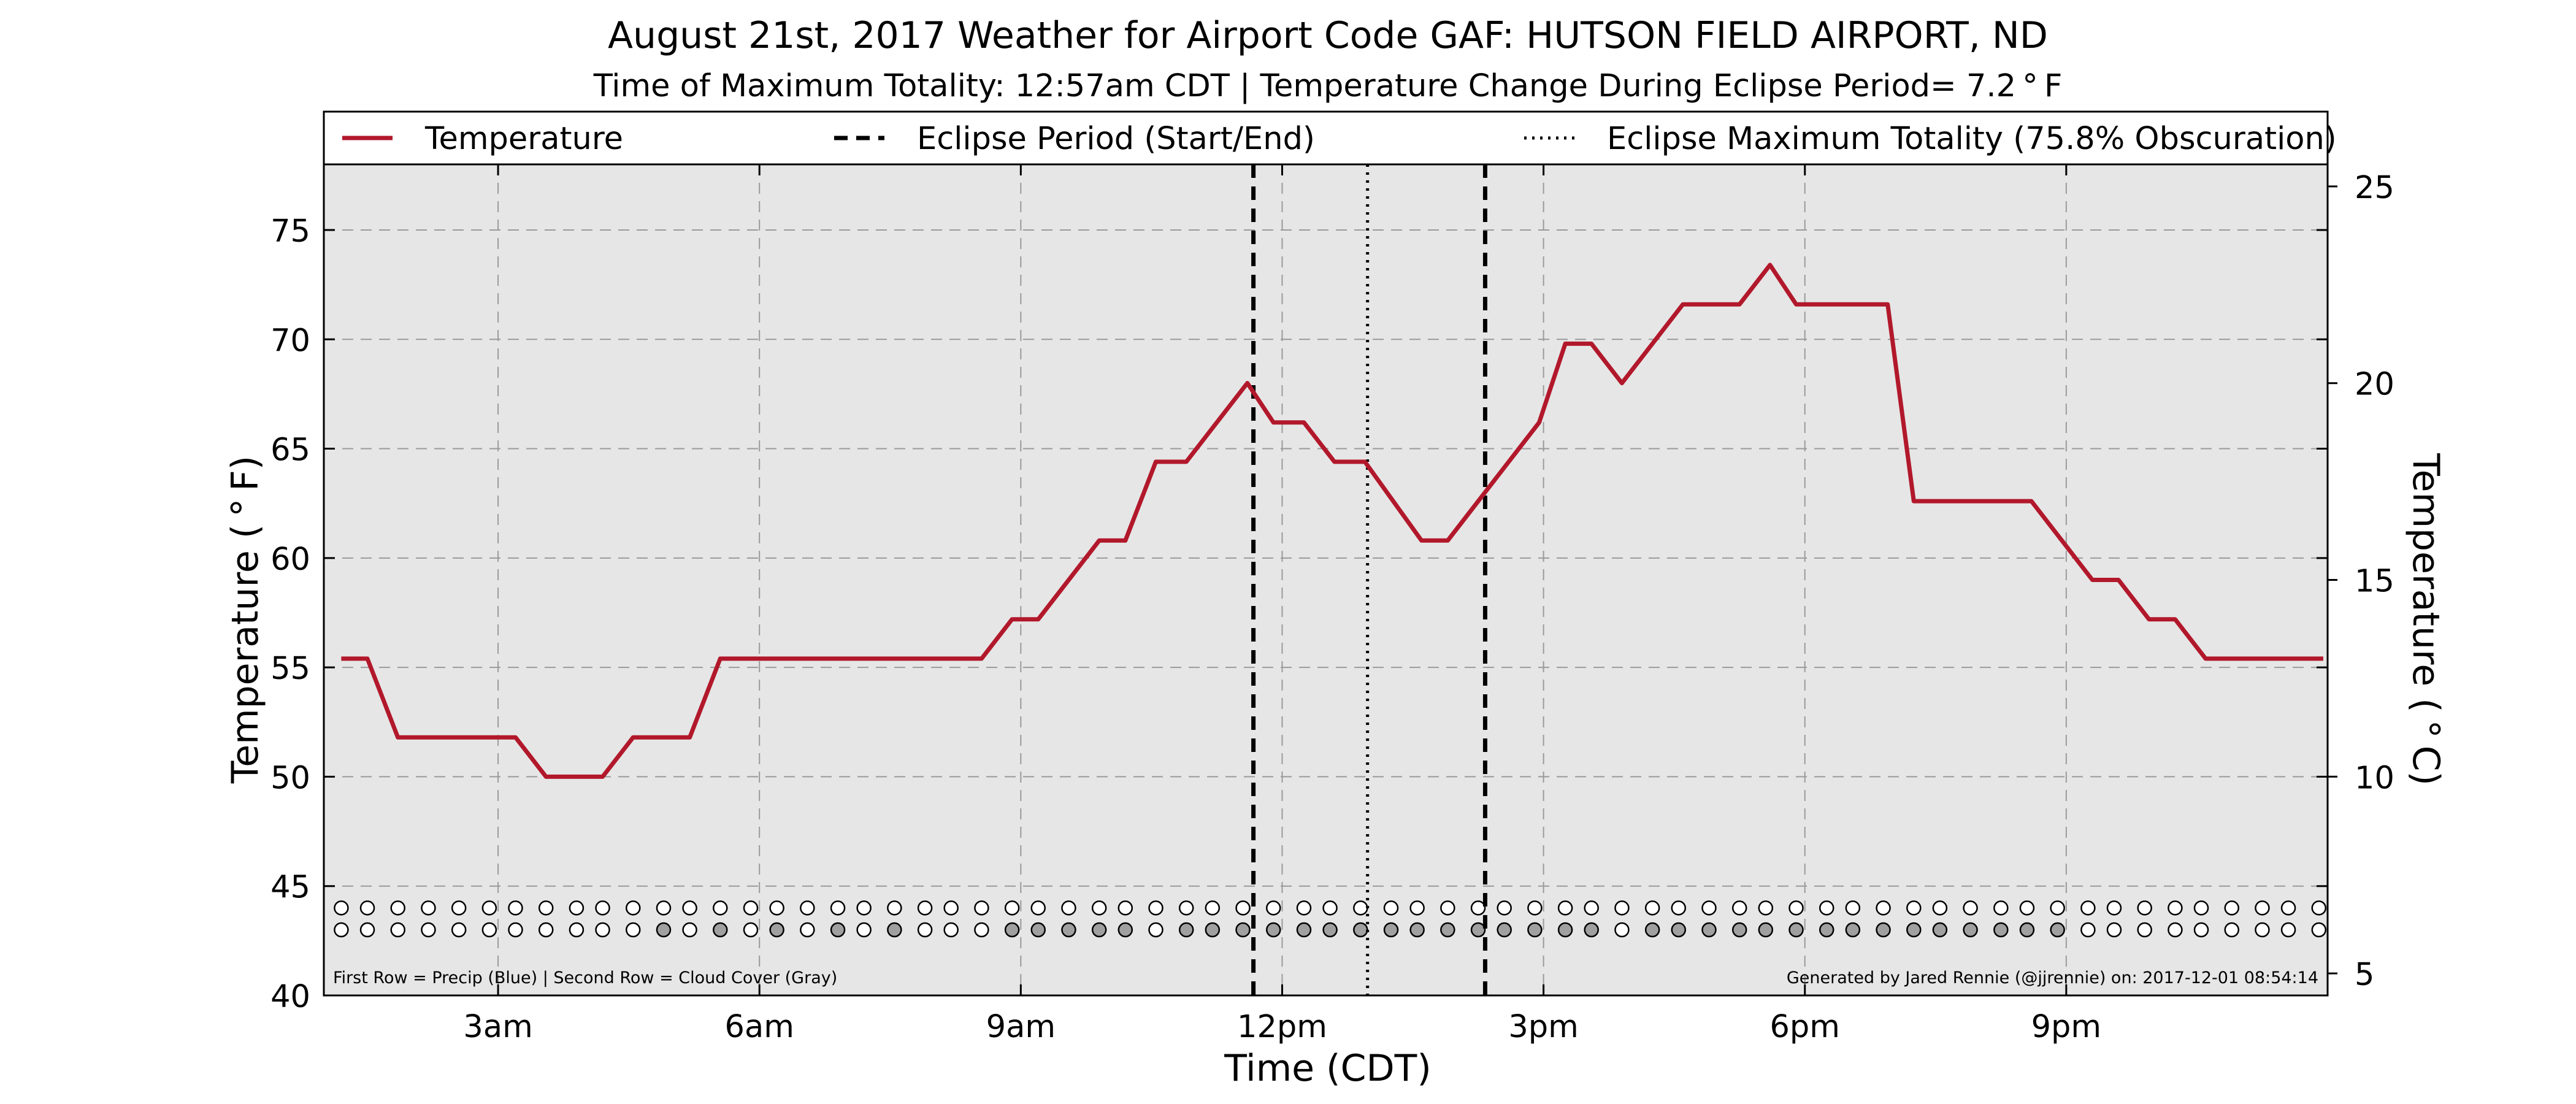 Image resolution: width=2576 pixels, height=1104 pixels. What do you see at coordinates (1021, 1027) in the screenshot?
I see `x-tick-label: 9am` at bounding box center [1021, 1027].